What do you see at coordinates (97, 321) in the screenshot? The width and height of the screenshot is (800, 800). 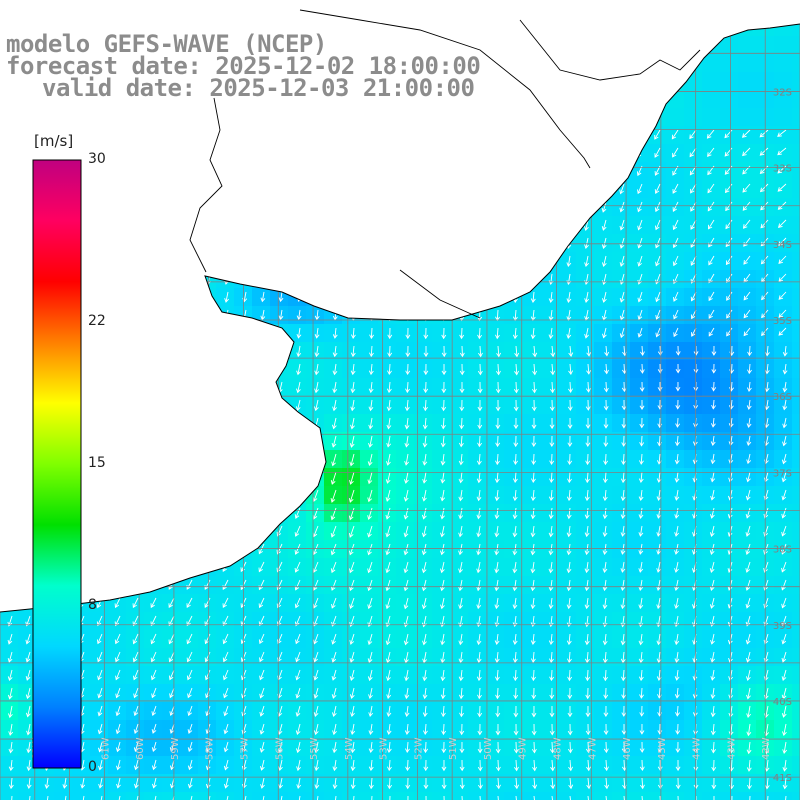 I see `colorbar-tick-label: 22` at bounding box center [97, 321].